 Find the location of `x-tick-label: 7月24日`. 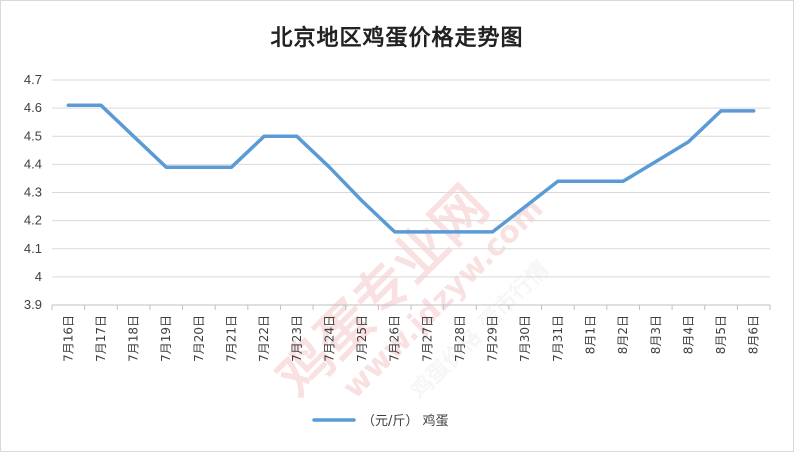

x-tick-label: 7月24日 is located at coordinates (329, 338).